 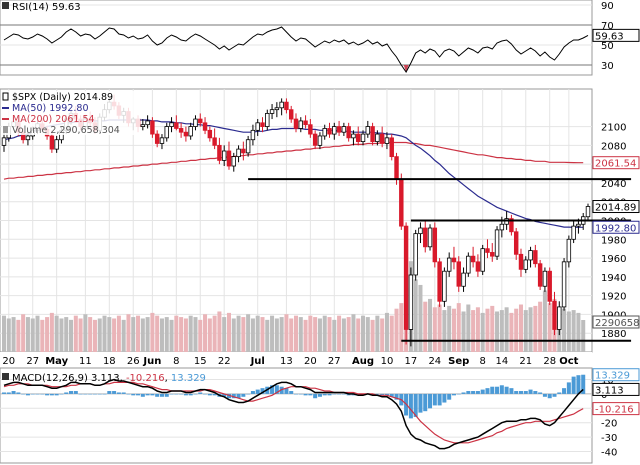 I want to click on date-label: 15, so click(x=200, y=361).